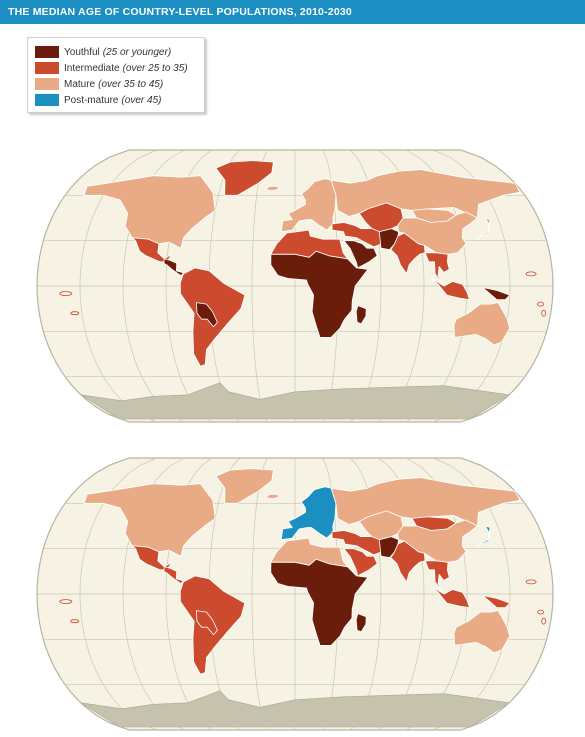  Describe the element at coordinates (47, 52) in the screenshot. I see `legend-swatch-youthful` at that location.